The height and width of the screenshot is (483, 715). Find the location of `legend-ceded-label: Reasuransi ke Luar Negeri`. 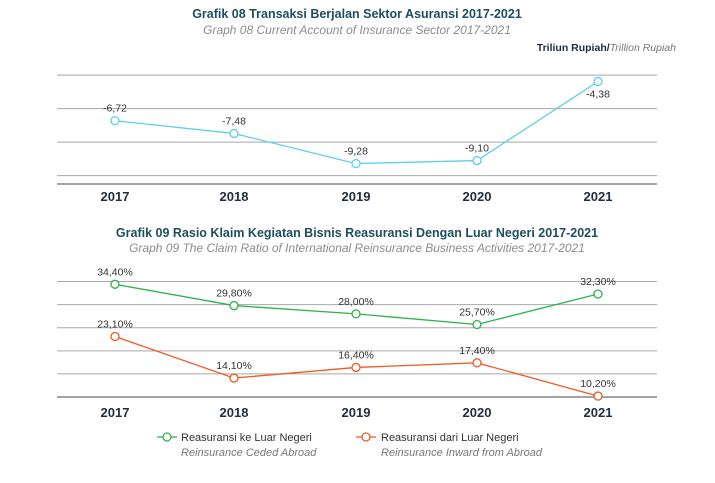

legend-ceded-label: Reasuransi ke Luar Negeri is located at coordinates (246, 438).